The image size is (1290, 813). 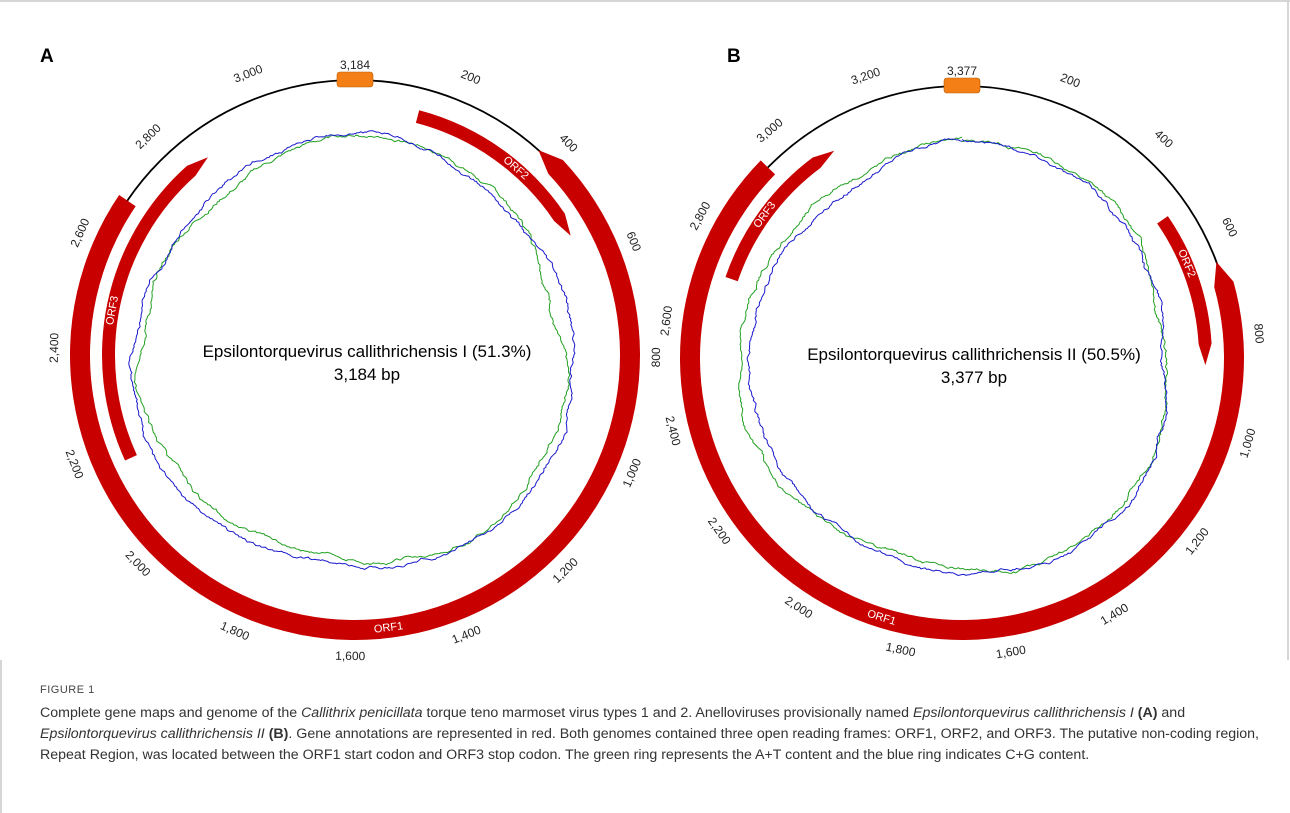 What do you see at coordinates (974, 377) in the screenshot?
I see `genome-length: 3,377 bp` at bounding box center [974, 377].